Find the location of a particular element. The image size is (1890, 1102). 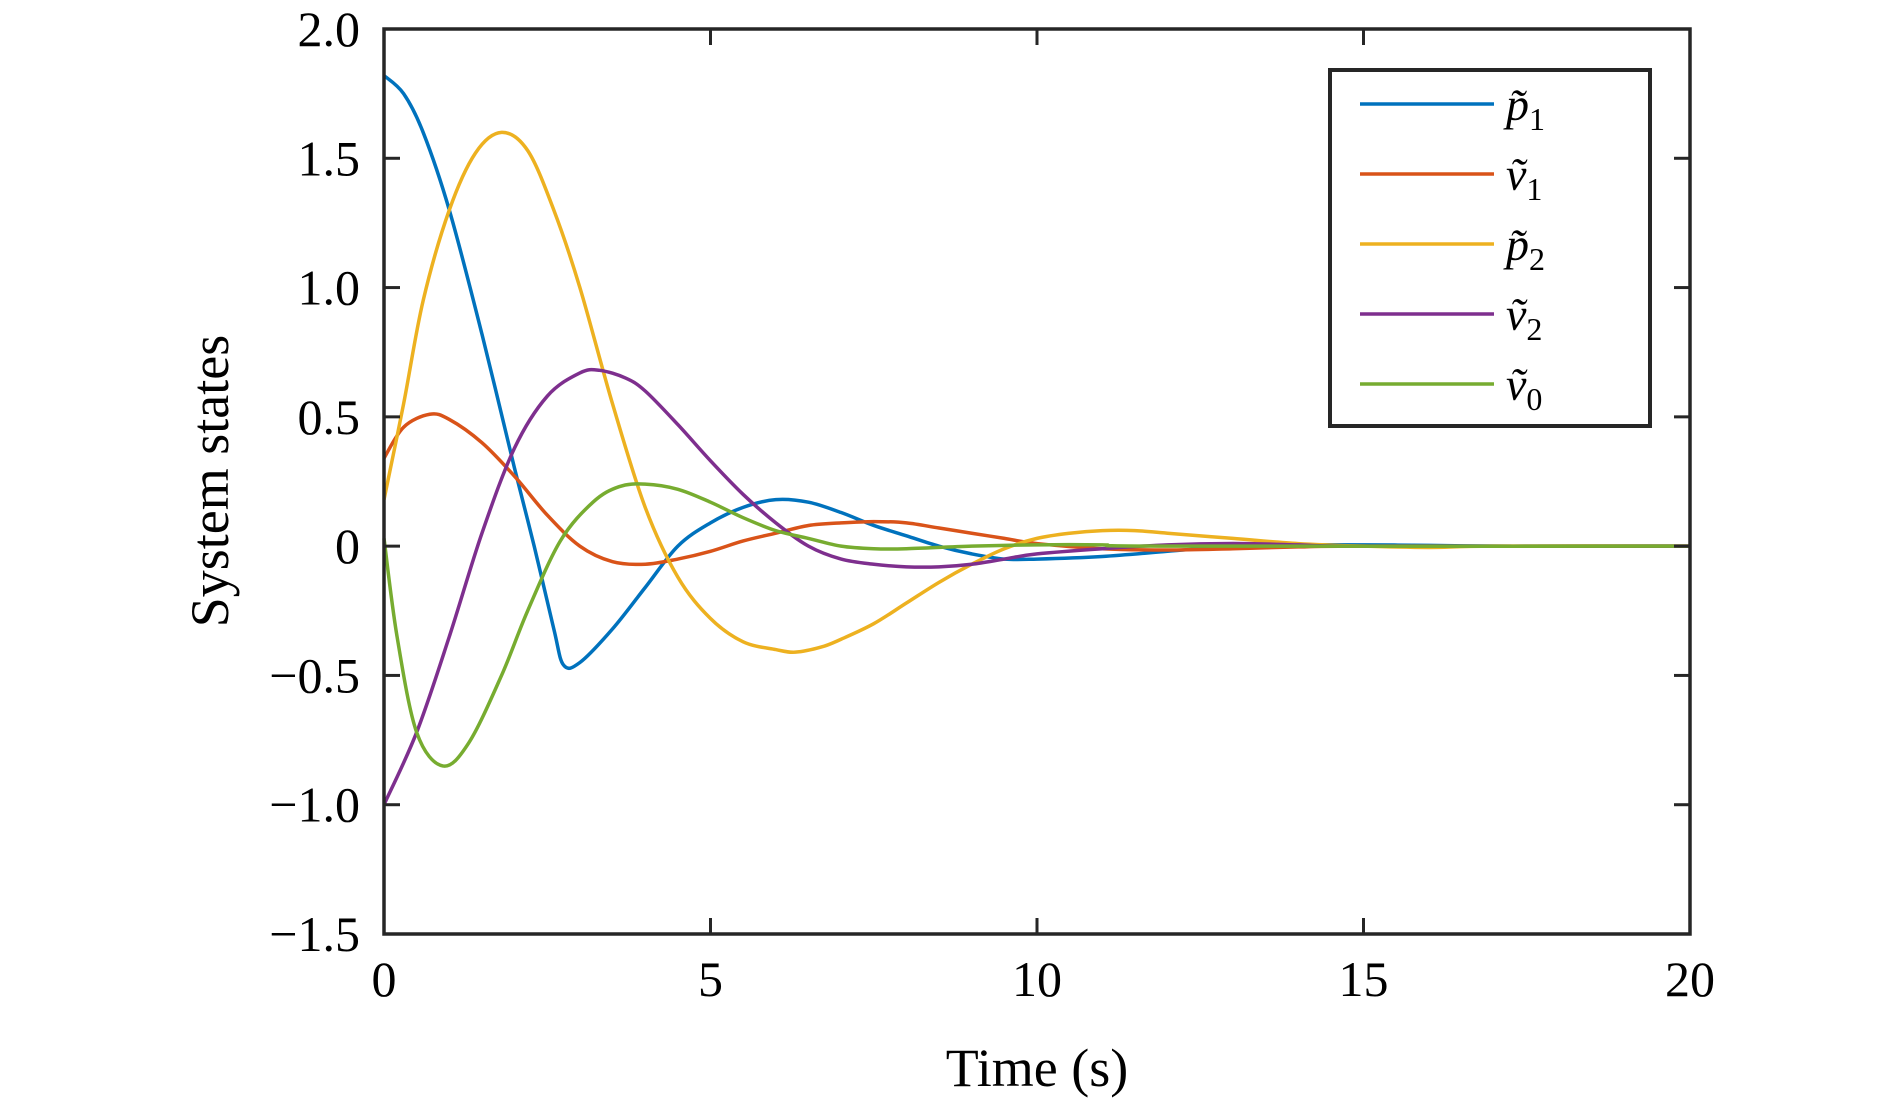

legend-label: p̃2 is located at coordinates (1524, 248).